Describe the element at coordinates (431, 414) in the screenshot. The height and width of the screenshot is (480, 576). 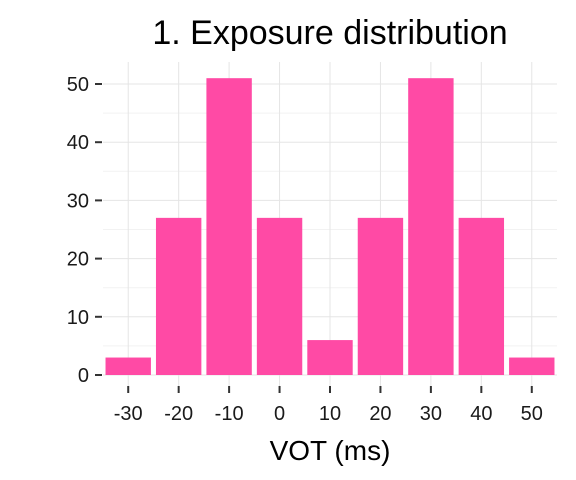
I see `x-tick-label: 30` at that location.